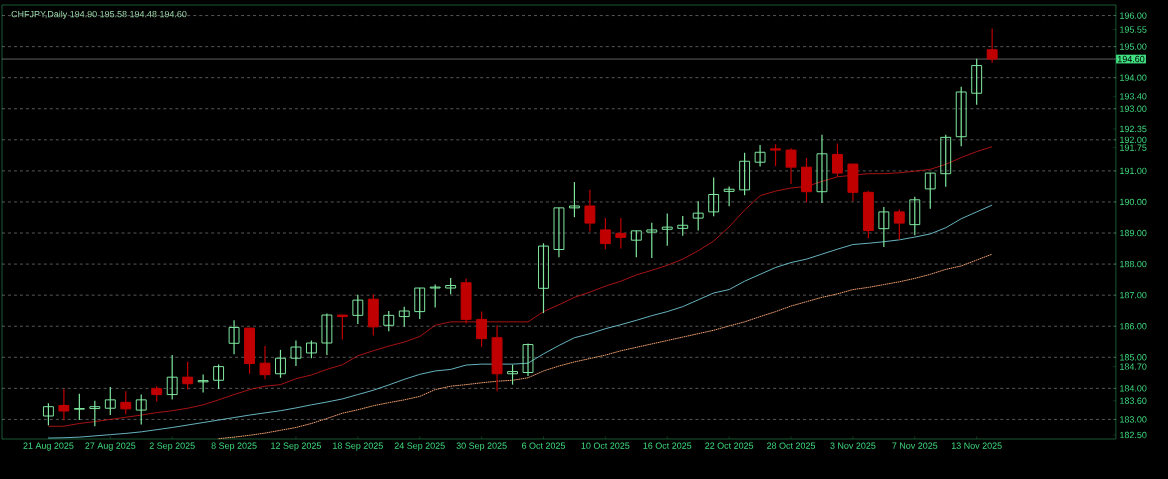 The height and width of the screenshot is (479, 1168). What do you see at coordinates (1133, 435) in the screenshot?
I see `y-tick-label: 182.50` at bounding box center [1133, 435].